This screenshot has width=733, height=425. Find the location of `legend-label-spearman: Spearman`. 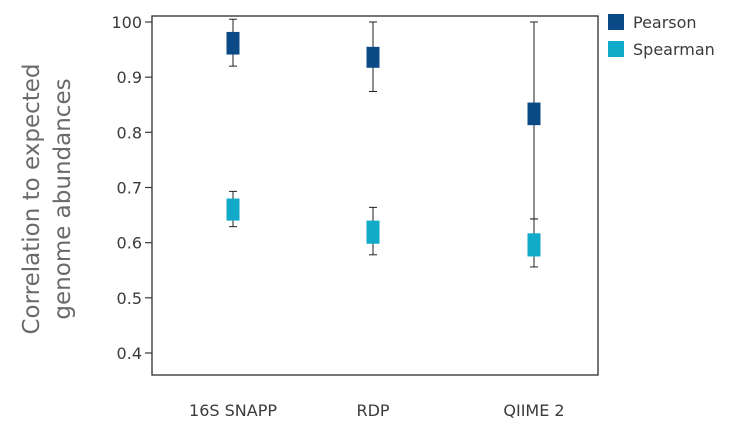

legend-label-spearman: Spearman is located at coordinates (674, 49).